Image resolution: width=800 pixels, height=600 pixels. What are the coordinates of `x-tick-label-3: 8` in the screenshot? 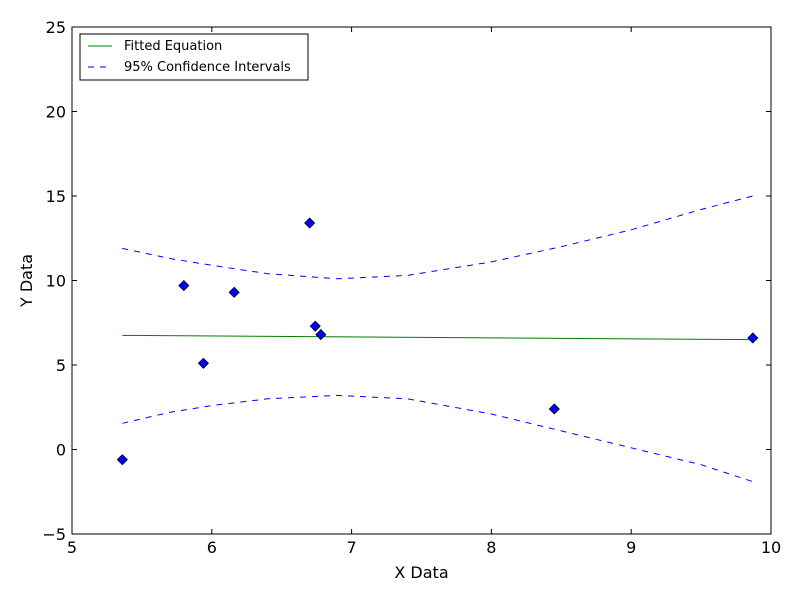 It's located at (491, 547).